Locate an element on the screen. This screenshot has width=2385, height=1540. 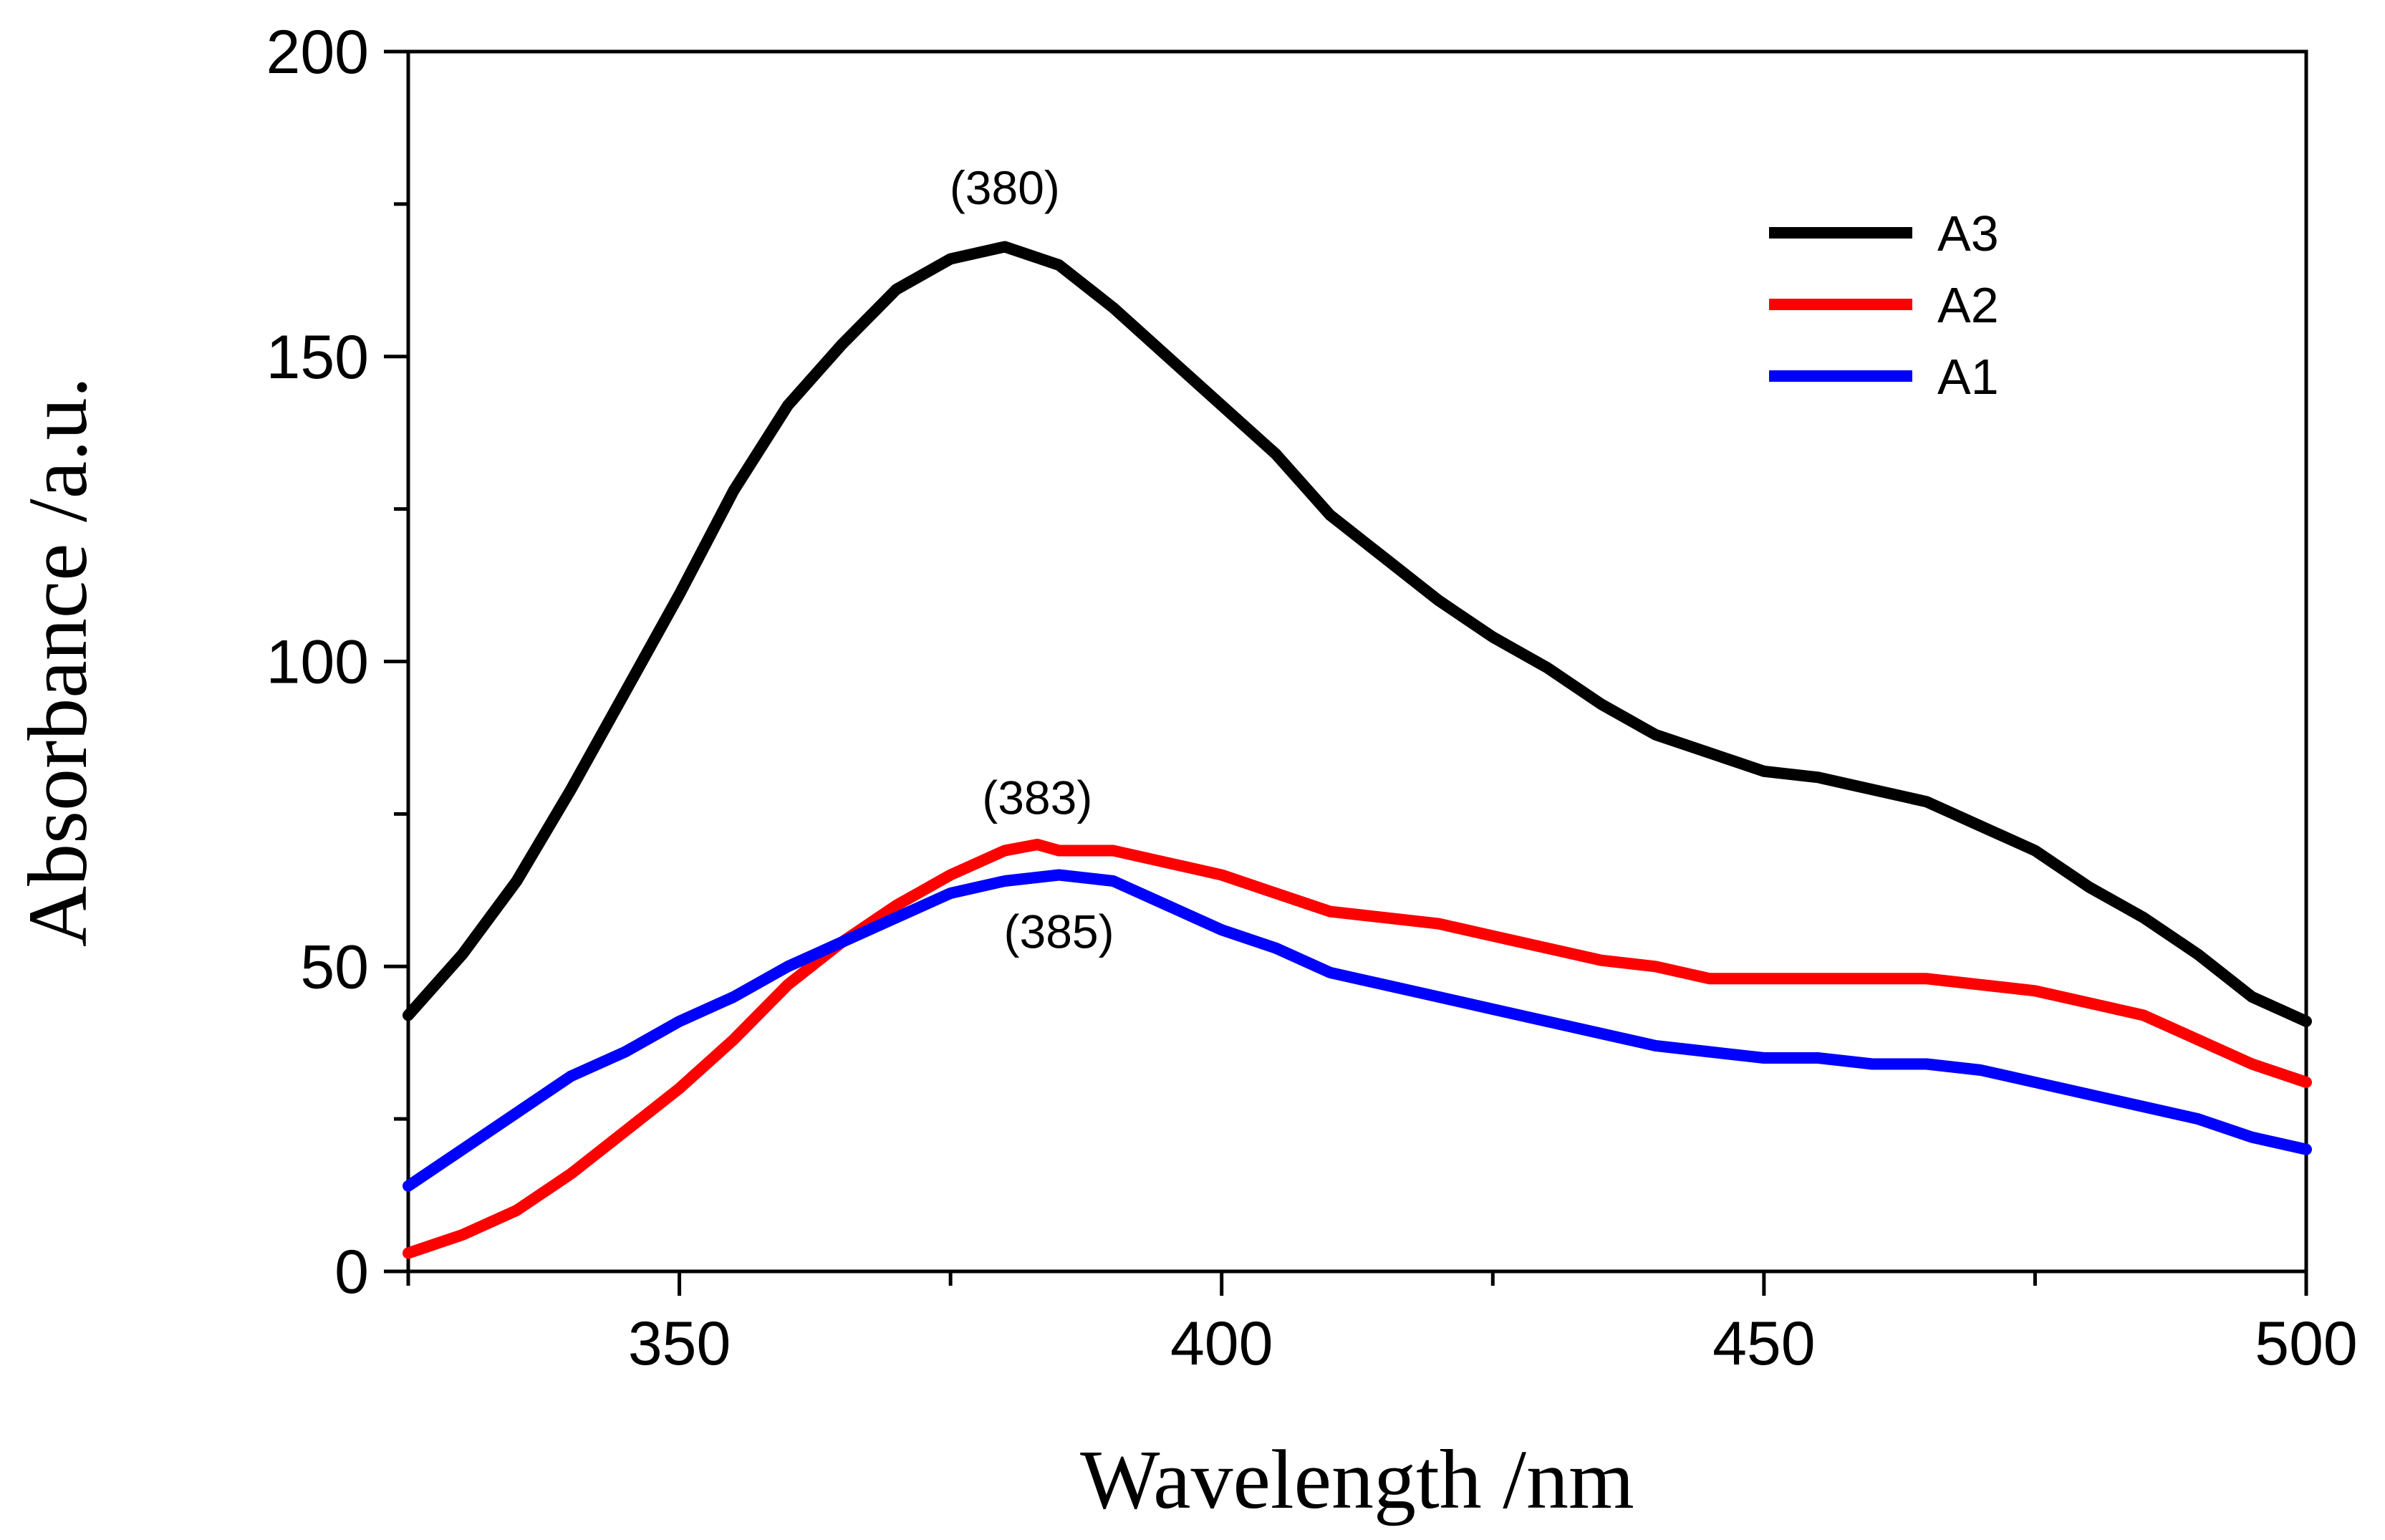
x-tick-label: 500 is located at coordinates (2306, 1343).